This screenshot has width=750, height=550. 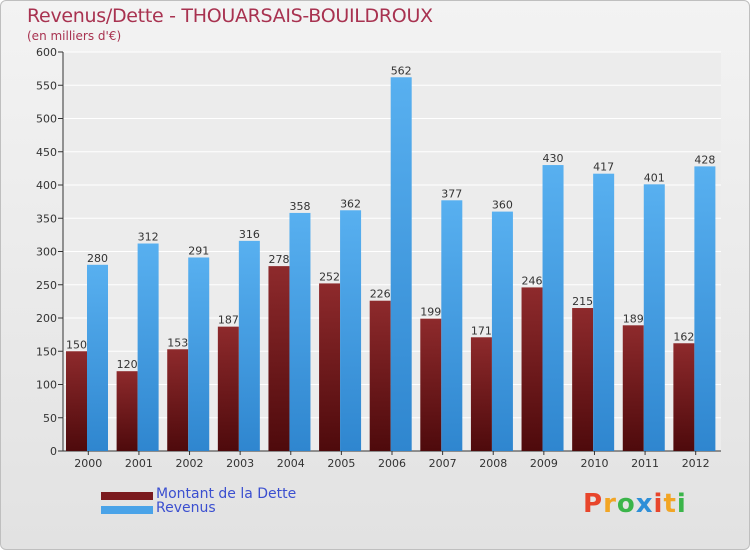 What do you see at coordinates (46, 318) in the screenshot?
I see `y-tick-label: 200` at bounding box center [46, 318].